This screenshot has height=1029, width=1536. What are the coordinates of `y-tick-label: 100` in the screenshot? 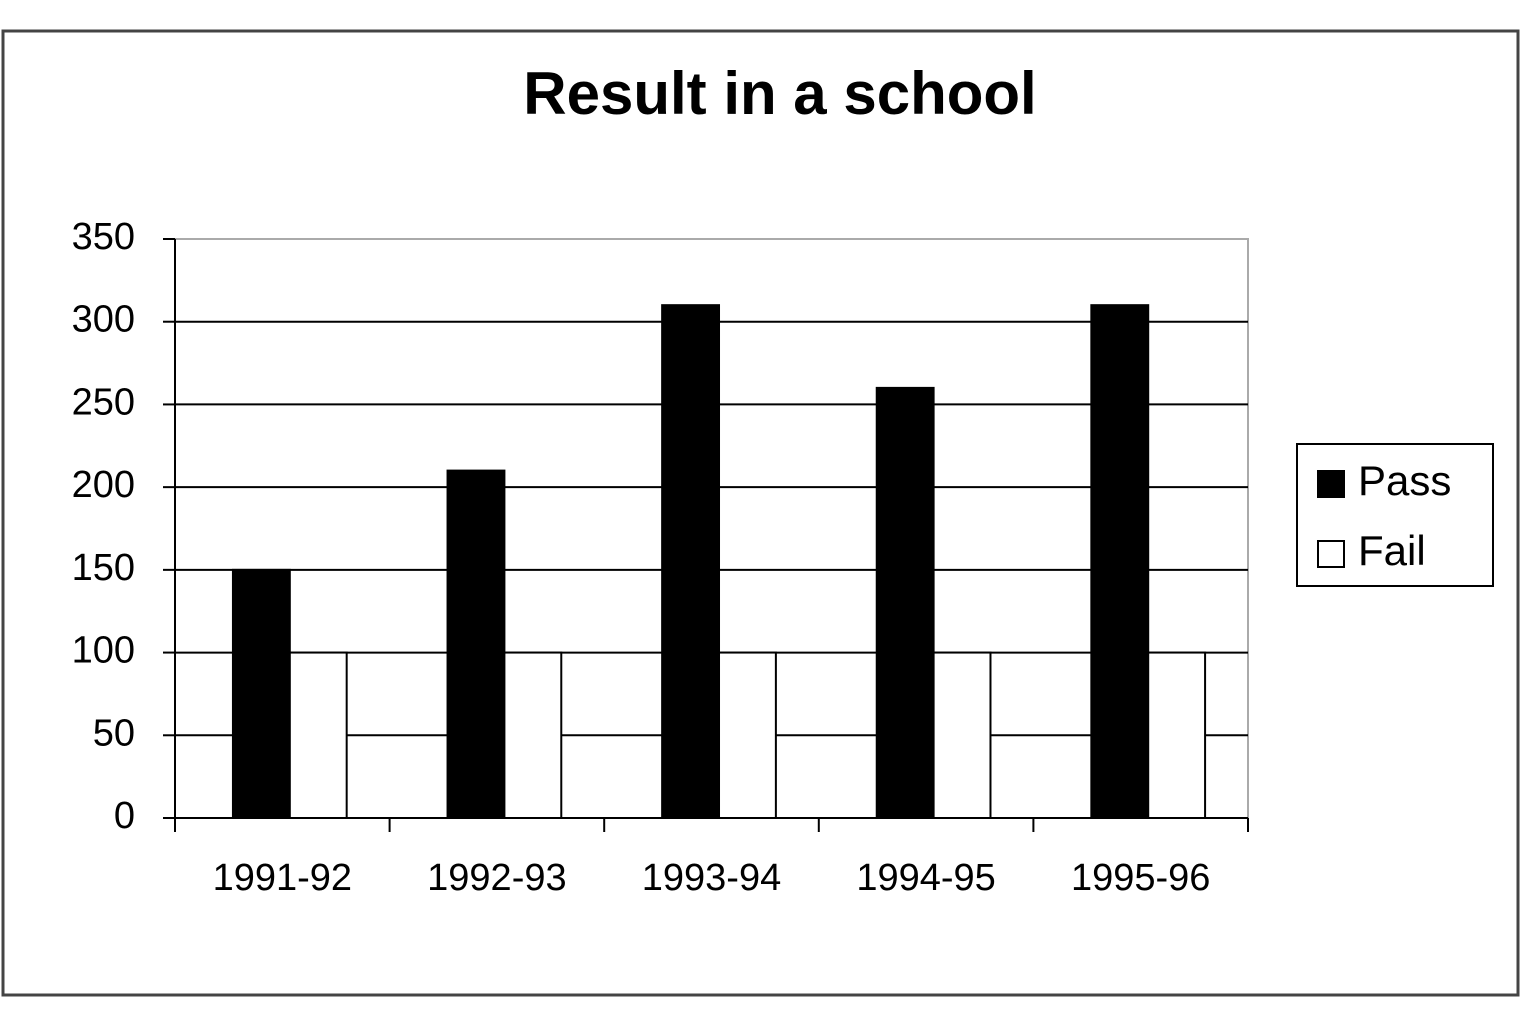 It's located at (103, 651).